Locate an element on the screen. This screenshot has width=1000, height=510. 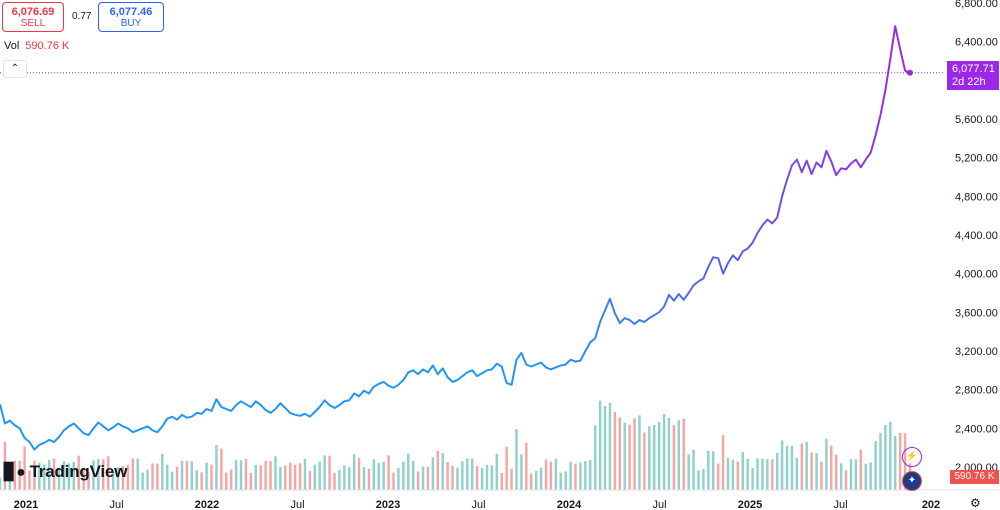
y-tick-label: 3,200.00 is located at coordinates (976, 352).